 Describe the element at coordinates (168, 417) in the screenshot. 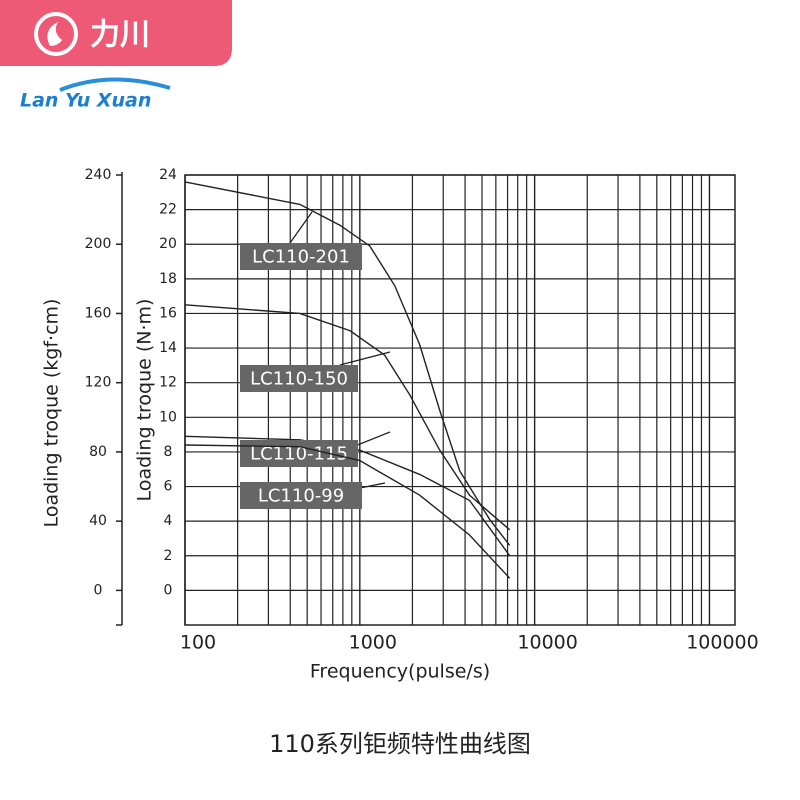

I see `y-tick-label: 10` at that location.